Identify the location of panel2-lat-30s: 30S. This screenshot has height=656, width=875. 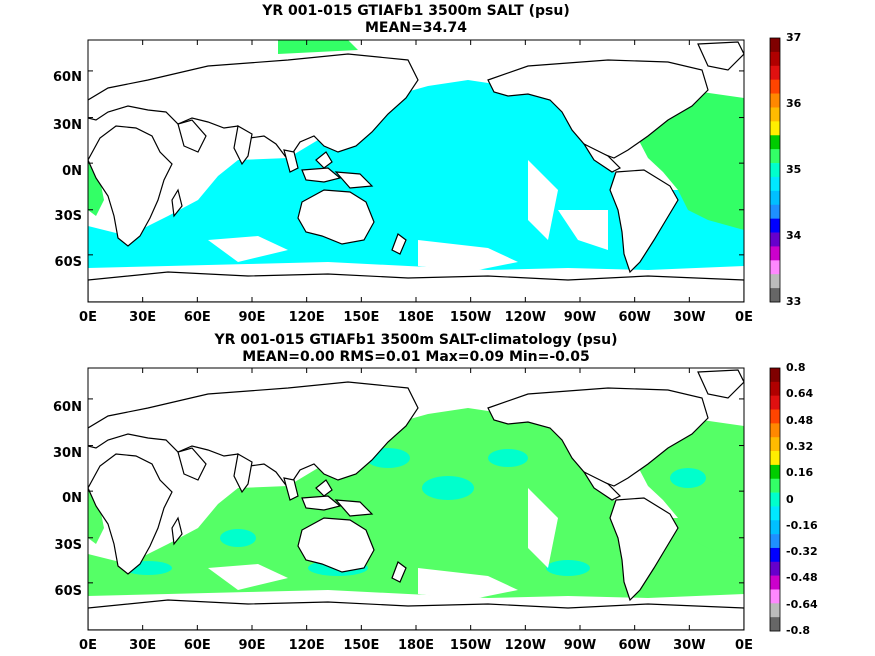
(68, 545).